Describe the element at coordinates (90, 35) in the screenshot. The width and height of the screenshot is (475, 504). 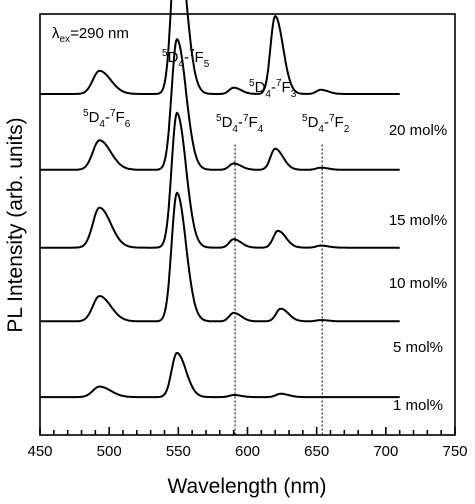
I see `excitation-label: λex=290 nm` at that location.